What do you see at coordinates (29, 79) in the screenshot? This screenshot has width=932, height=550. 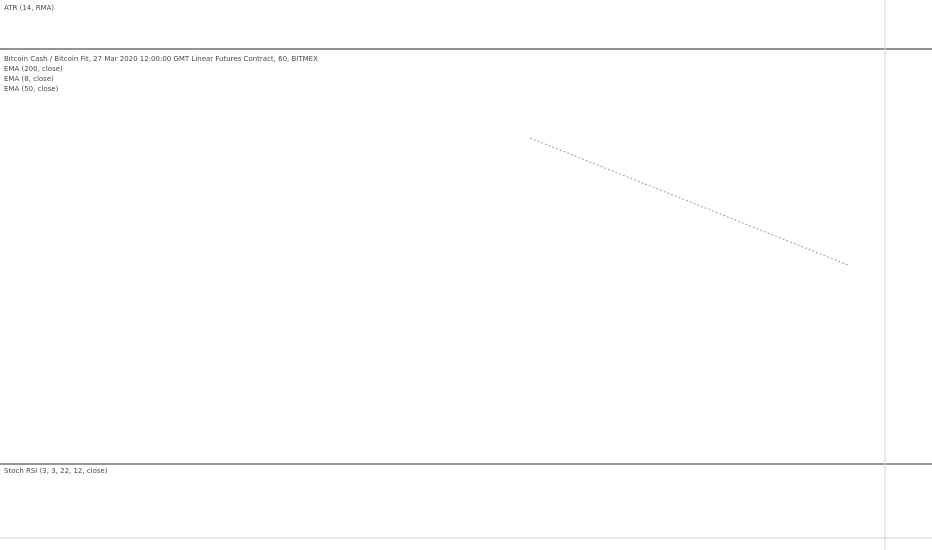 I see `legend-entry: EMA (8, close)` at bounding box center [29, 79].